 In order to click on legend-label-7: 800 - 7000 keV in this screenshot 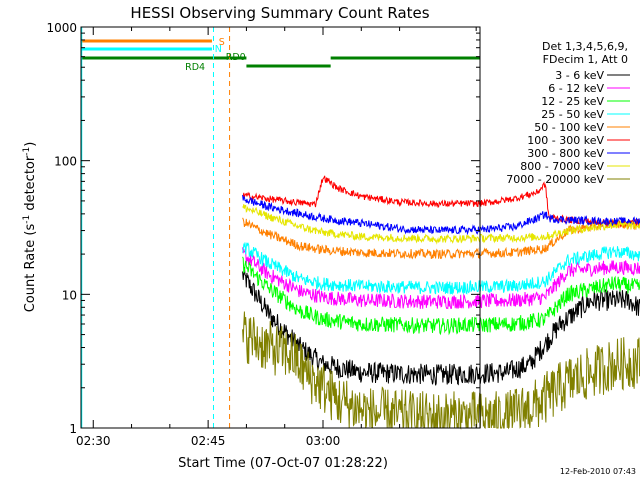, I will do `click(562, 166)`.